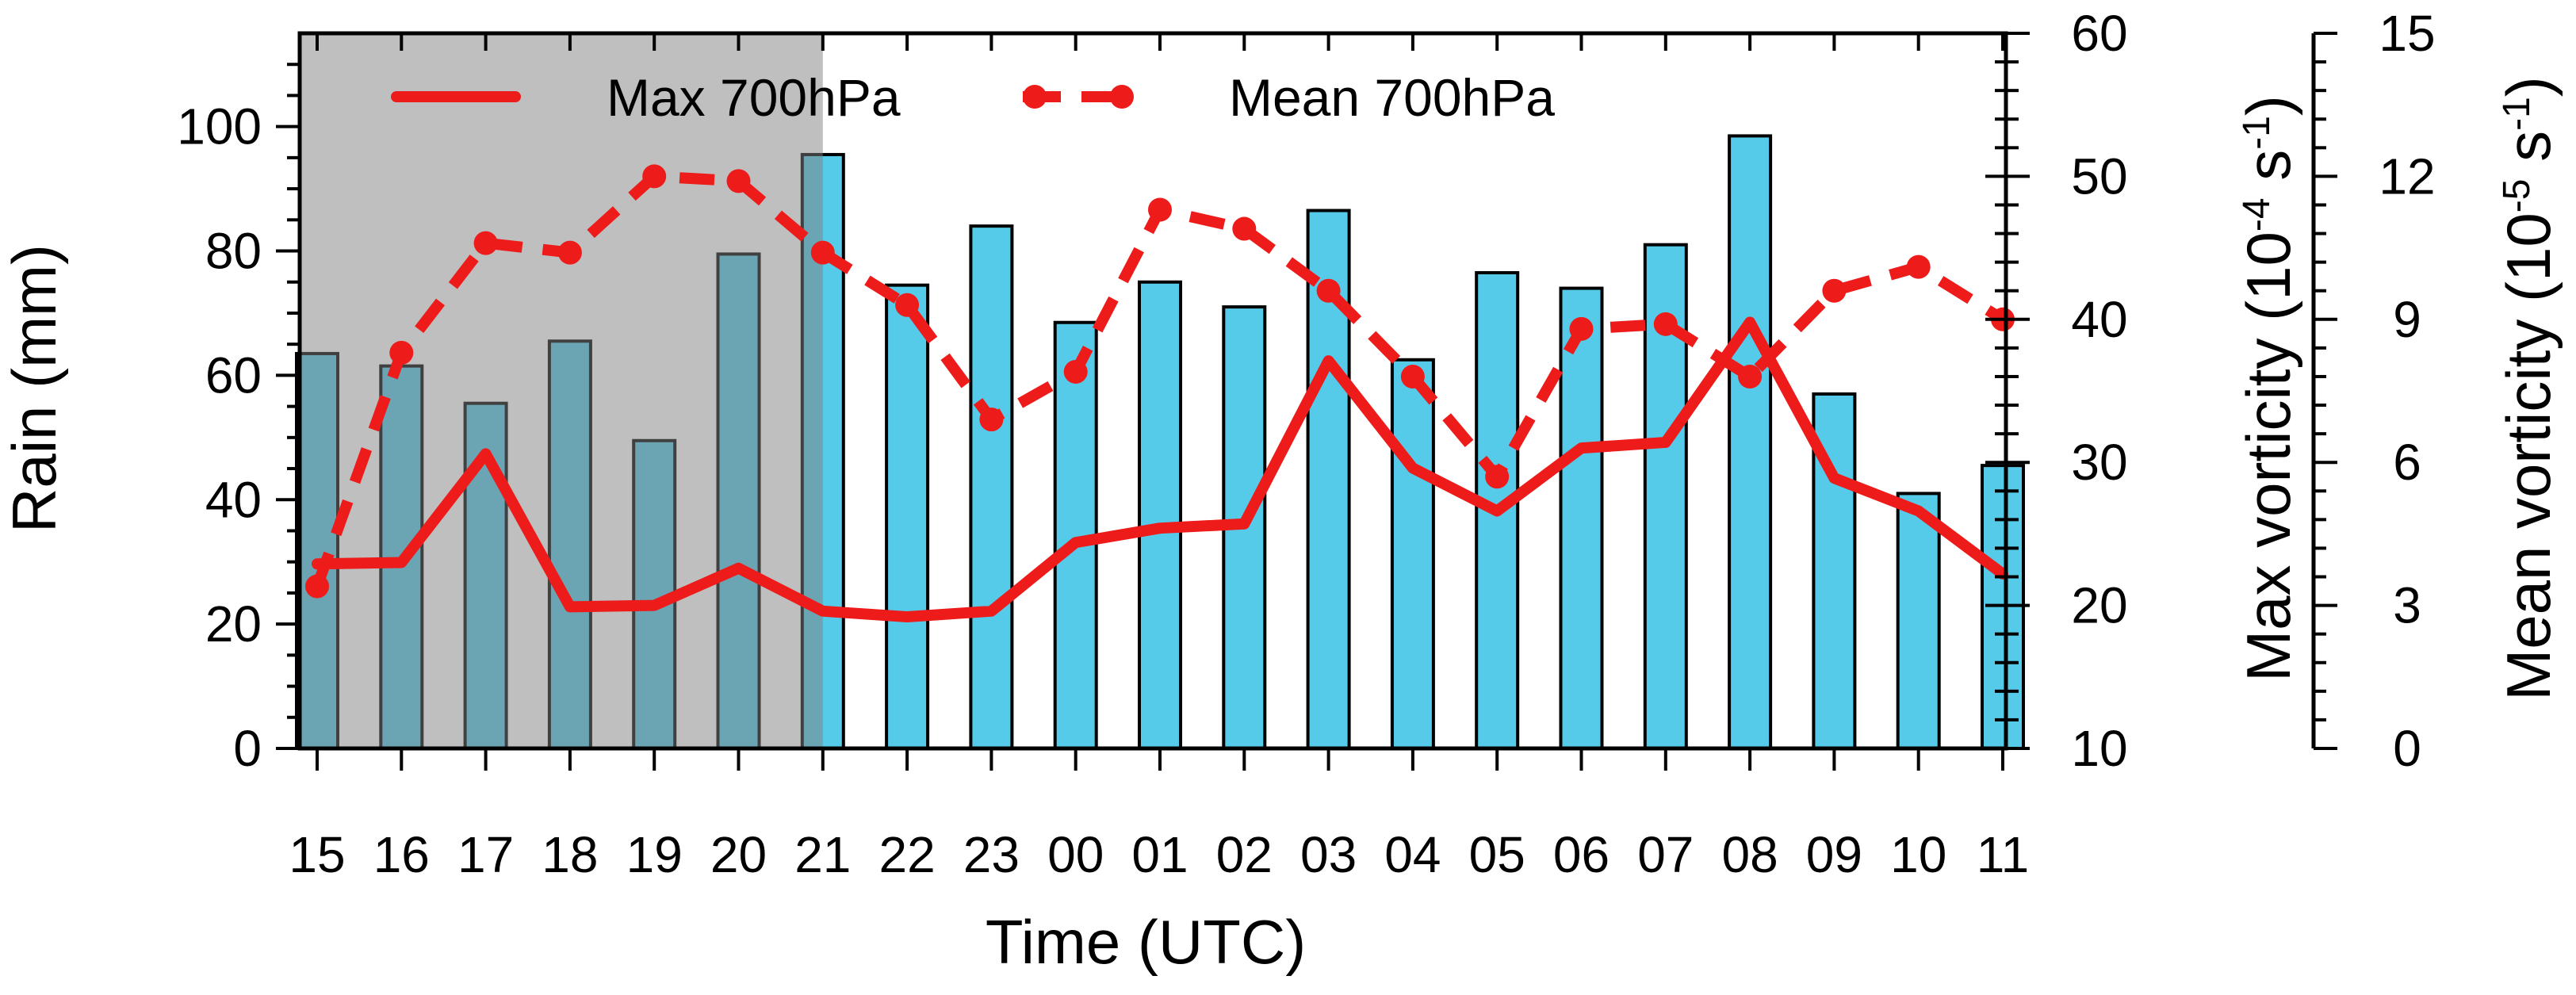 This screenshot has width=2576, height=995. What do you see at coordinates (1146, 942) in the screenshot?
I see `x-axis-title: Time (UTC)` at bounding box center [1146, 942].